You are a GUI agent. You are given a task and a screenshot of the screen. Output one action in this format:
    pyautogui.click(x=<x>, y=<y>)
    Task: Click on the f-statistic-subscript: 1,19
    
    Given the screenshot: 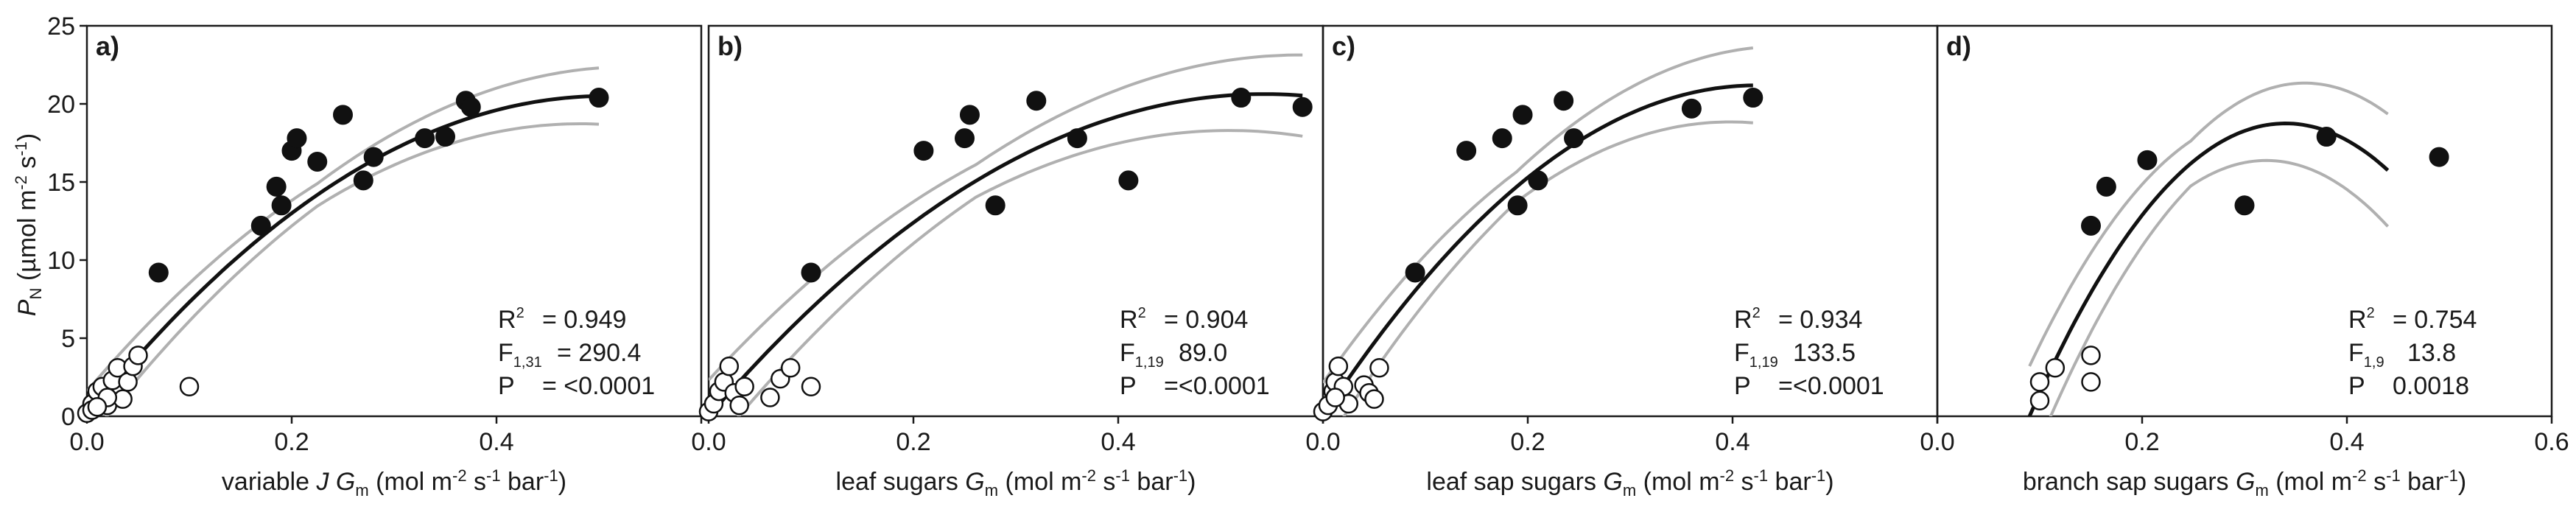 What is the action you would take?
    pyautogui.click(x=1149, y=362)
    